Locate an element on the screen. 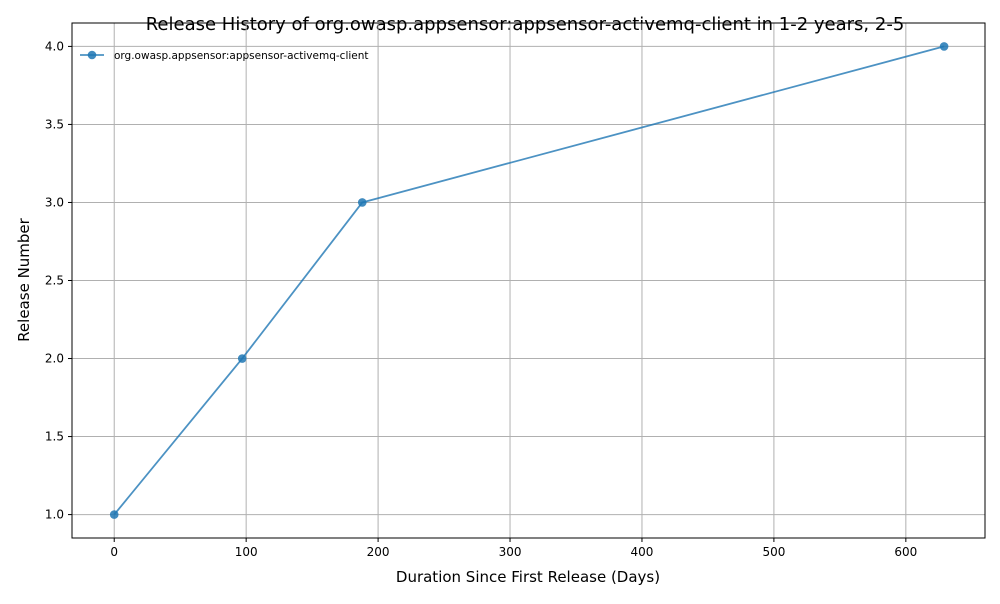  x-tick-label: 600 is located at coordinates (905, 552).